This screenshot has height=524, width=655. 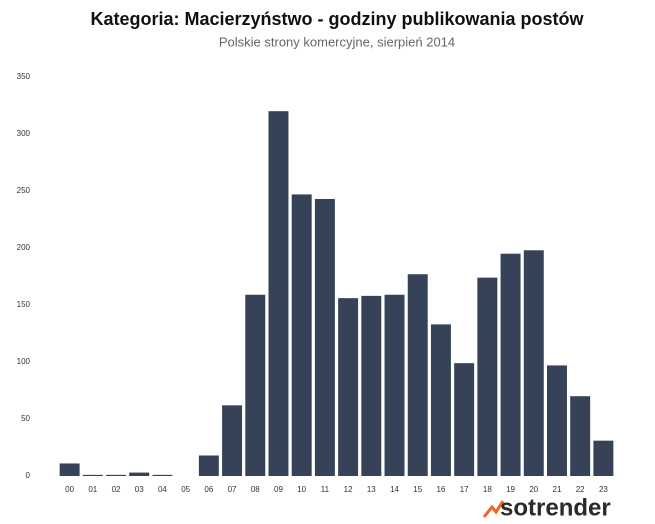 I want to click on x-tick-label: 19, so click(x=510, y=489).